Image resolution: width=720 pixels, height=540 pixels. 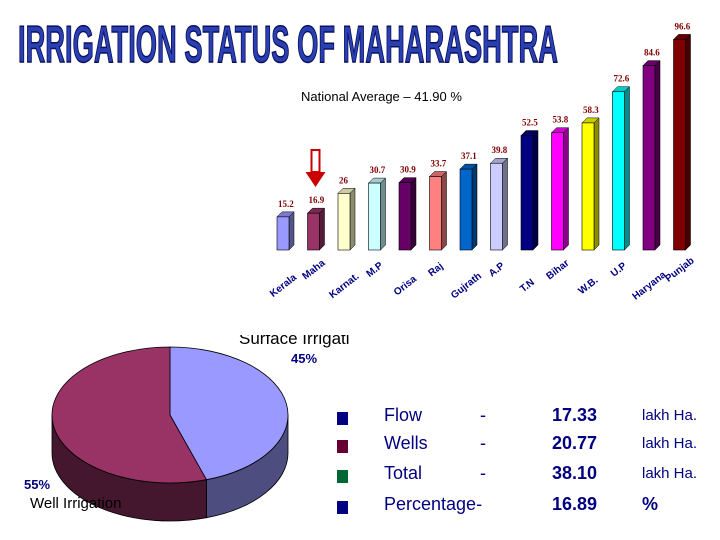 I want to click on bar-value-label: 30.7, so click(x=378, y=170).